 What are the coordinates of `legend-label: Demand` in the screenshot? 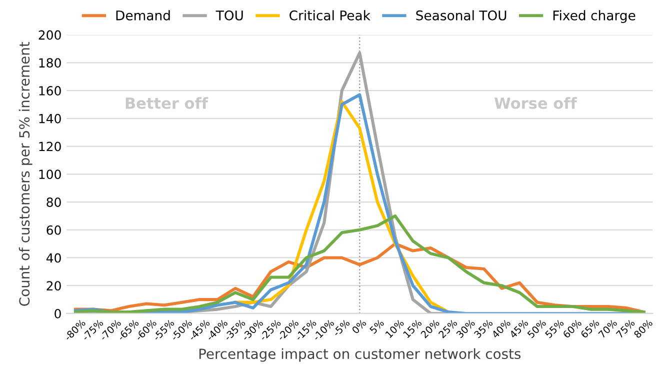 It's located at (143, 15).